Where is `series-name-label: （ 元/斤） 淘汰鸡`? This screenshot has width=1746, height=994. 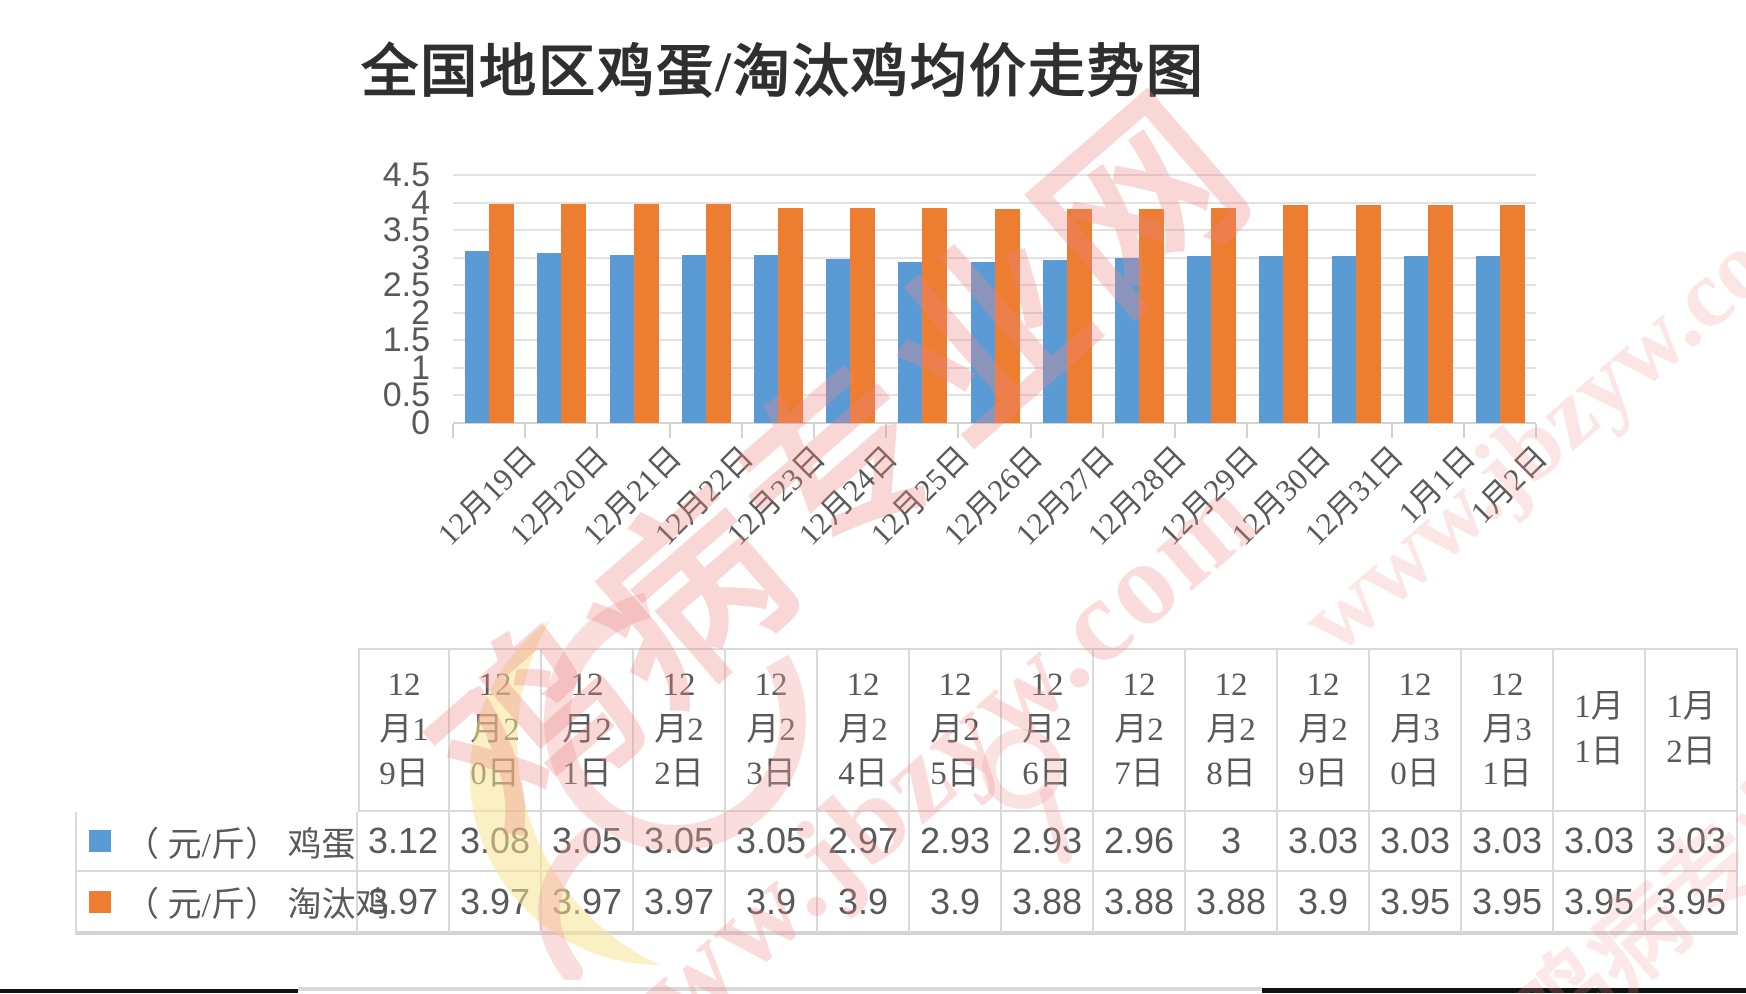
series-name-label: （ 元/斤） 淘汰鸡 is located at coordinates (257, 905).